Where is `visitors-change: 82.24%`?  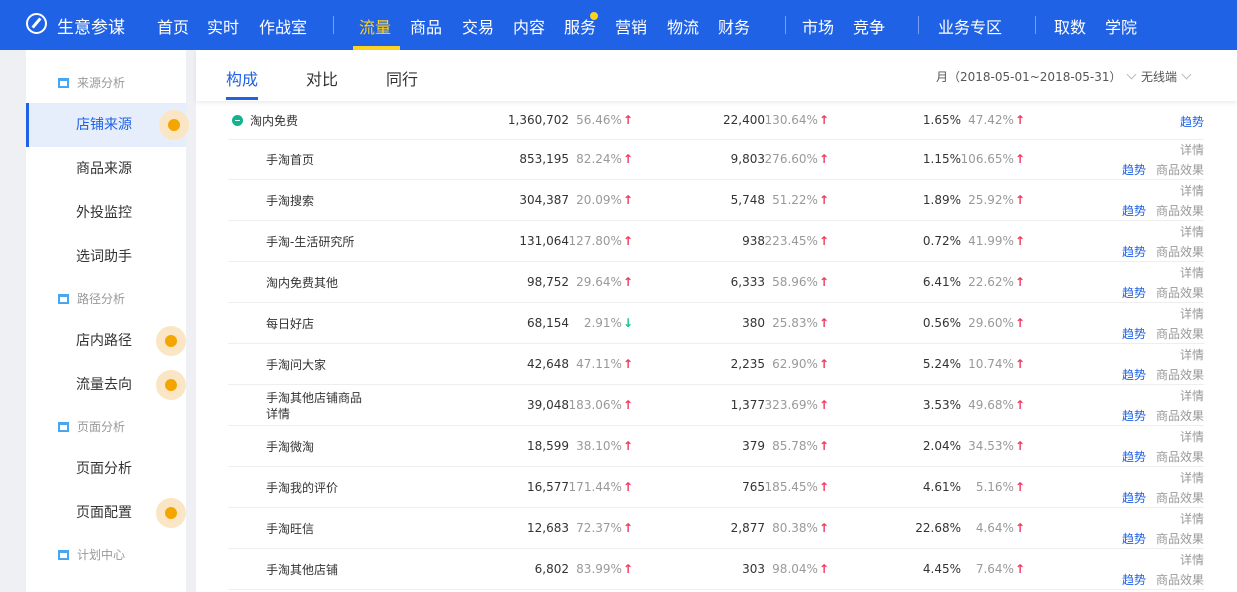
visitors-change: 82.24% is located at coordinates (598, 159).